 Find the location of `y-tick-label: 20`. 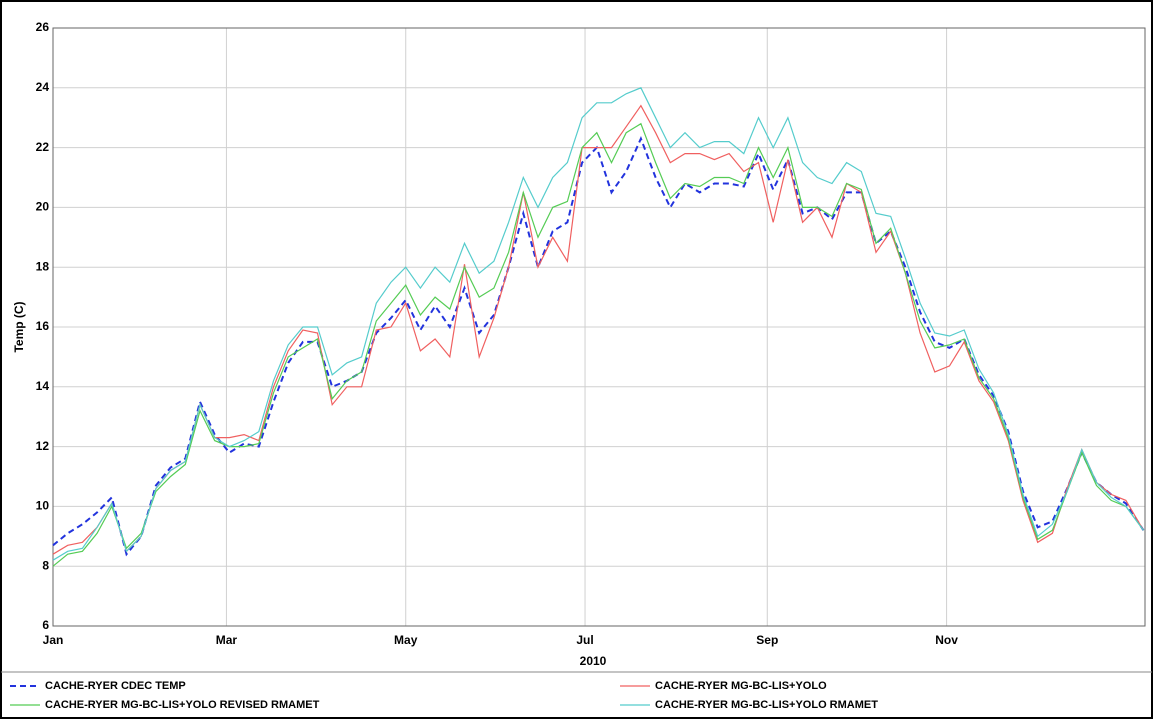

y-tick-label: 20 is located at coordinates (43, 207).